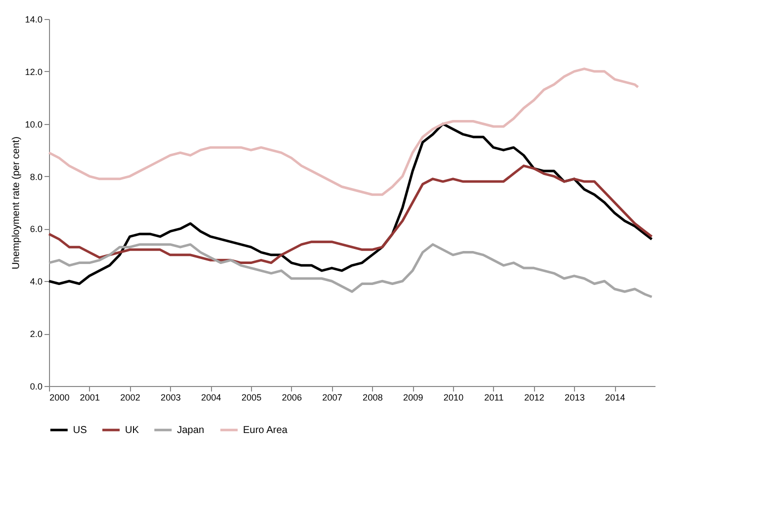  I want to click on x-tick-label: 2009, so click(413, 397).